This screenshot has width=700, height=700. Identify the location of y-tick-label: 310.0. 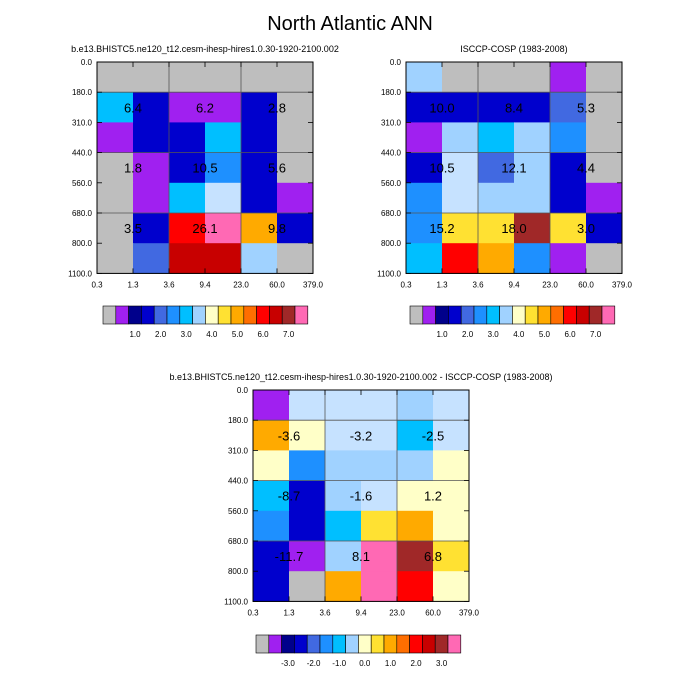
(391, 122).